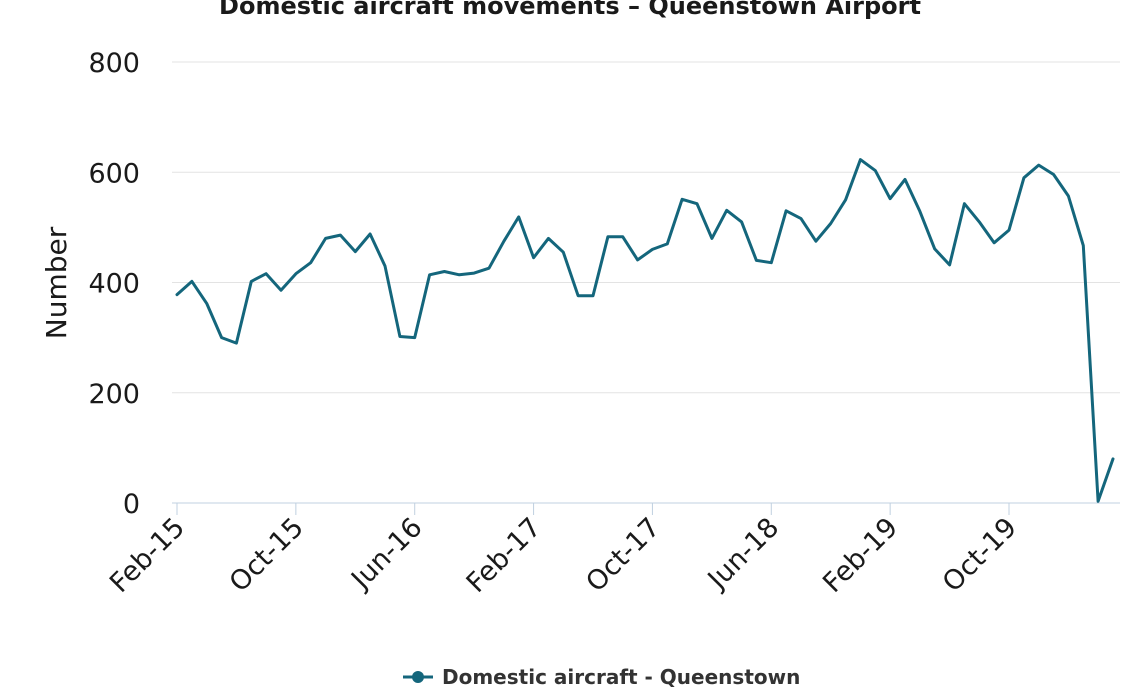 The width and height of the screenshot is (1140, 700). I want to click on x-tick-label: Feb-19, so click(860, 555).